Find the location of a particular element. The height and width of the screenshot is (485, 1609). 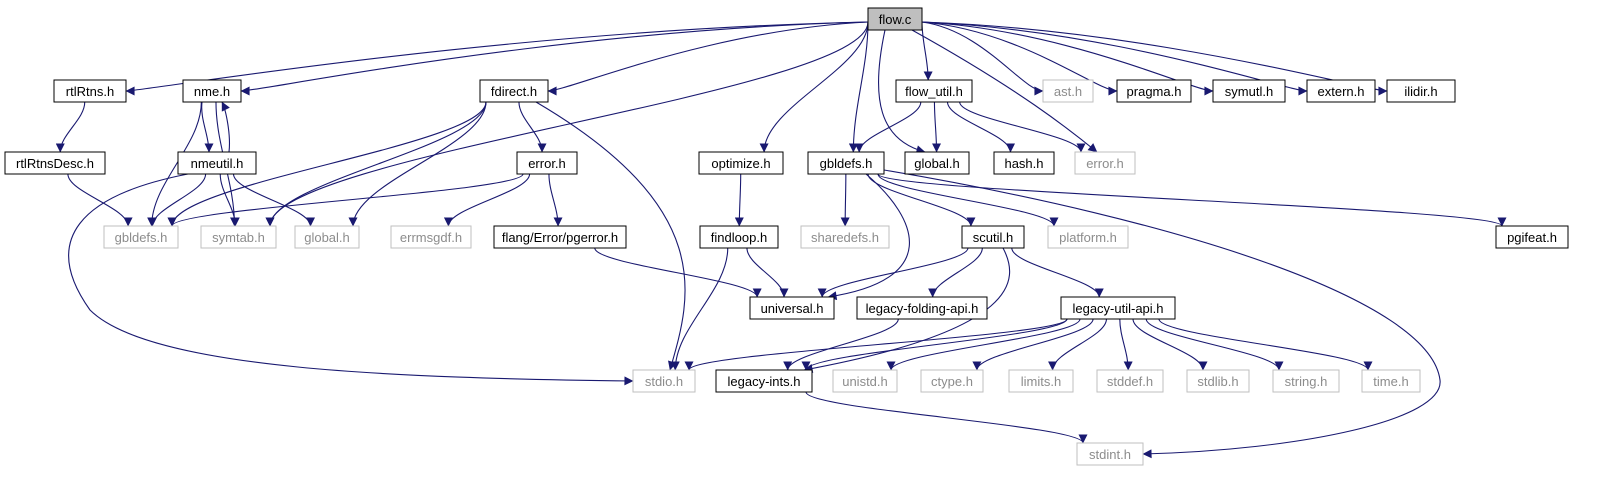

edge-error_h_1-to-gbldefs_h_ext is located at coordinates (345, 200).